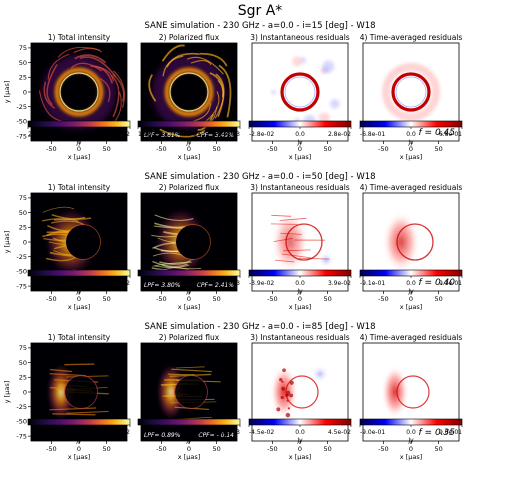 This screenshot has width=520, height=479. Describe the element at coordinates (216, 435) in the screenshot. I see `cpf-annotation: CPF= - 0.14` at that location.